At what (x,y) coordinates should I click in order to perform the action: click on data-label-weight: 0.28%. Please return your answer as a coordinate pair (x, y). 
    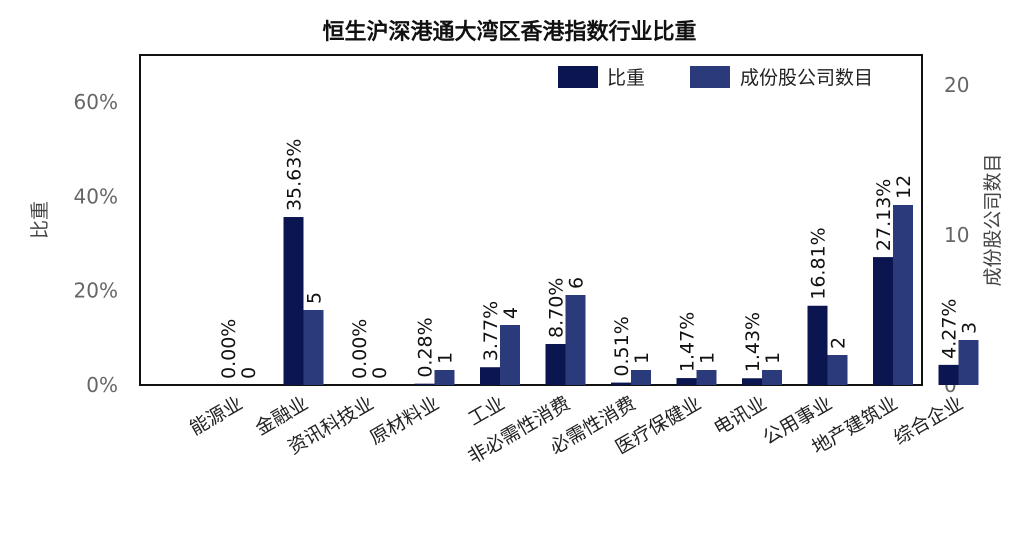
    Looking at the image, I should click on (426, 347).